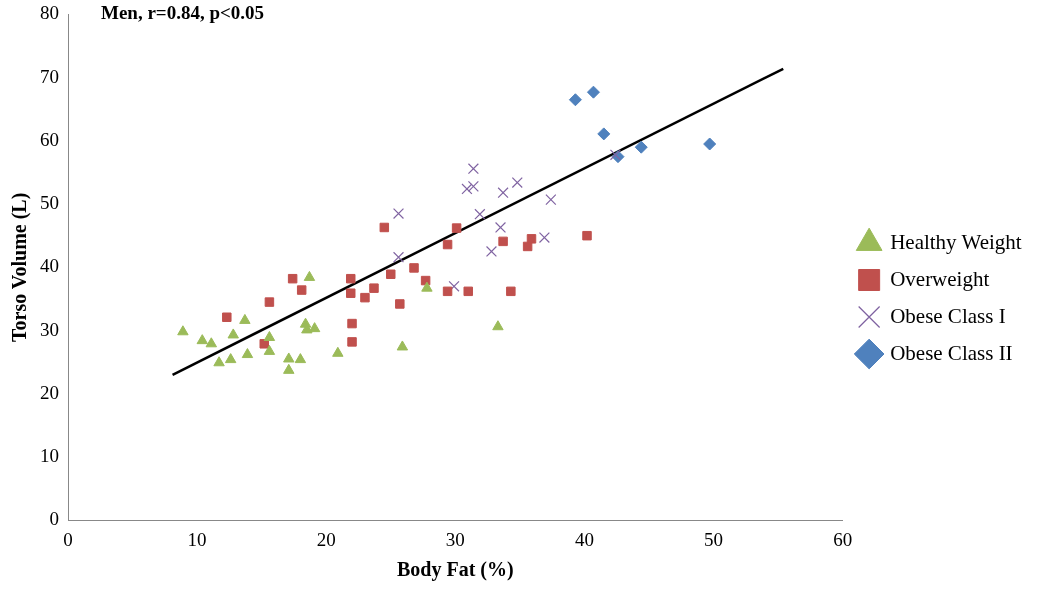 This screenshot has width=1042, height=592. Describe the element at coordinates (455, 570) in the screenshot. I see `x-axis-title: Body Fat (%)` at that location.